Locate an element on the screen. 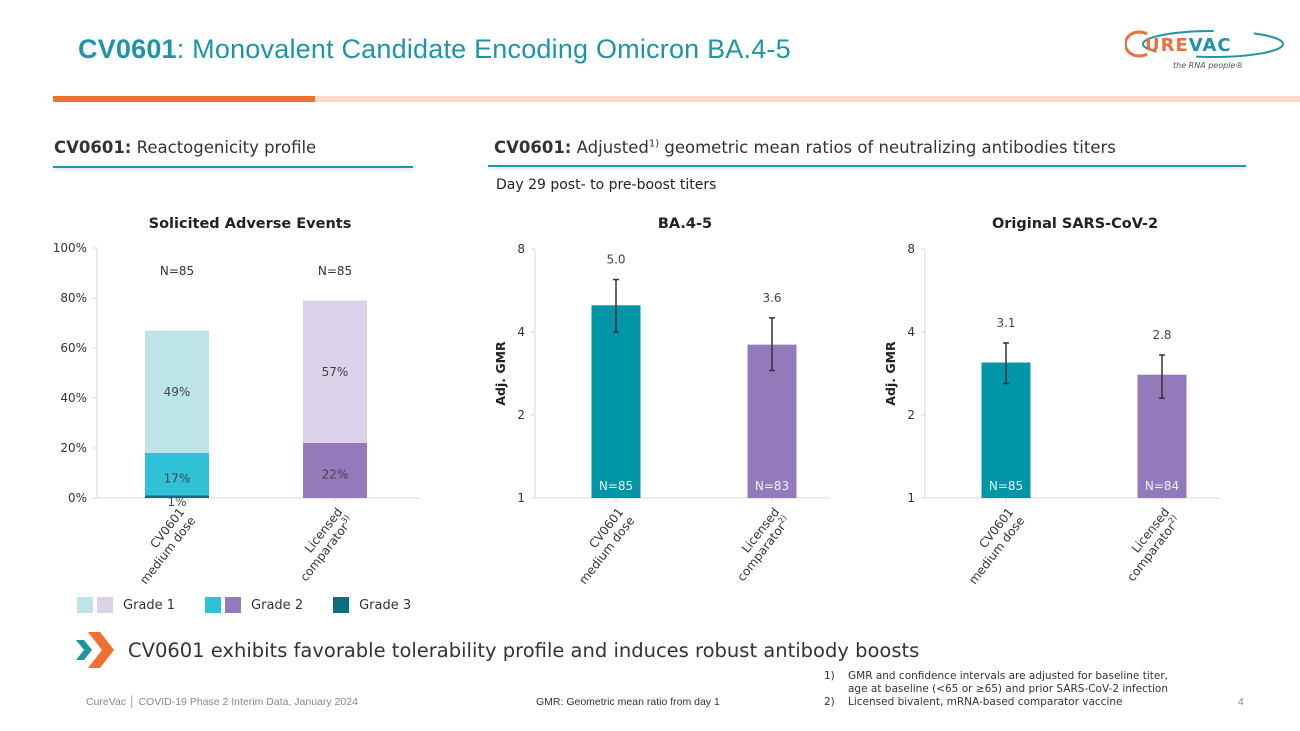 The width and height of the screenshot is (1300, 731). logo-swoosh is located at coordinates (1213, 44).